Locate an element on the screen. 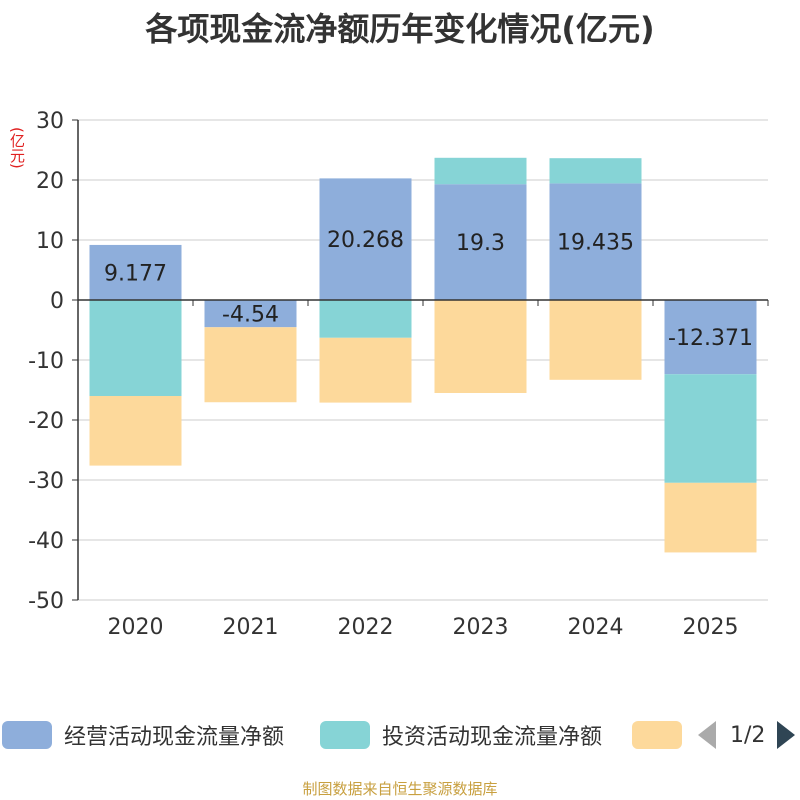 This screenshot has width=800, height=800. legend: 经营活动现金流量净额 投资活动现金流量净额 1/2 is located at coordinates (400, 735).